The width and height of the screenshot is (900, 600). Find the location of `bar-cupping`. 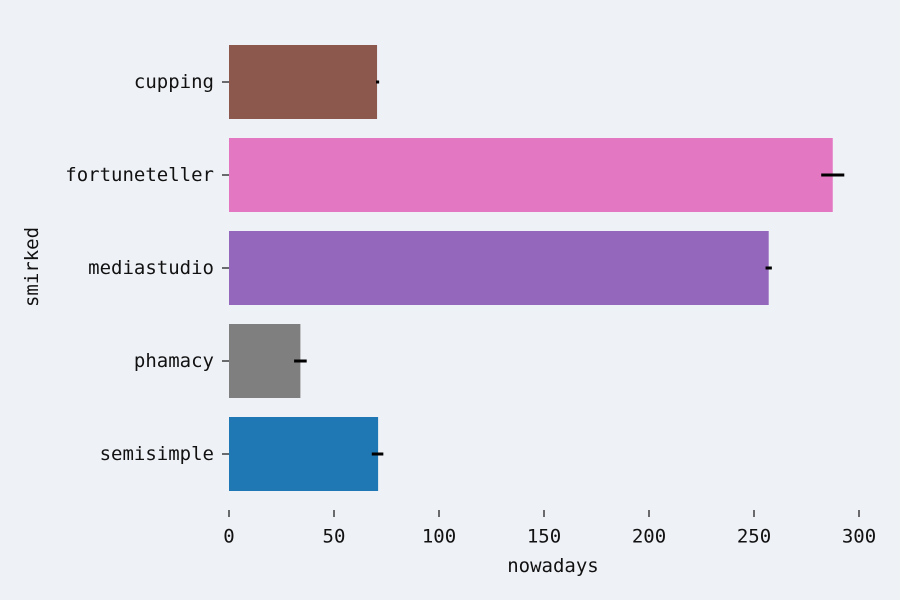

bar-cupping is located at coordinates (303, 82).